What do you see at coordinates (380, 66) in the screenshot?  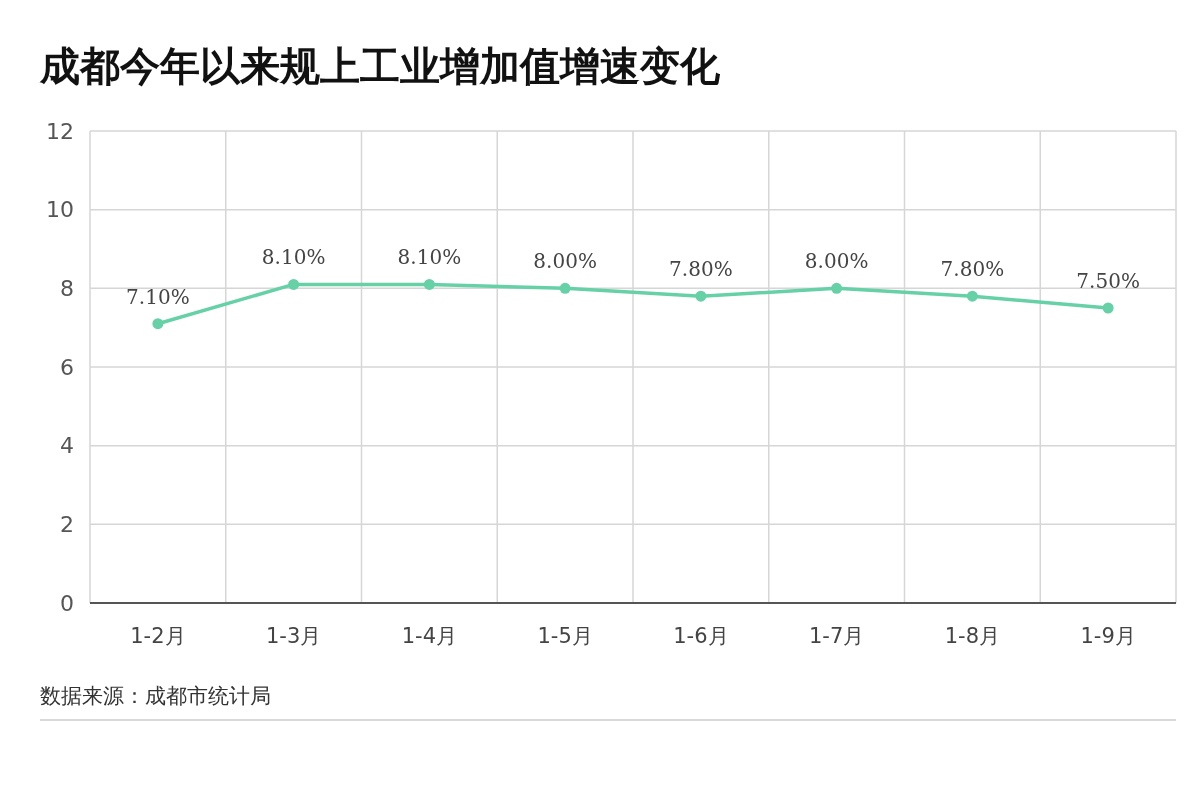 I see `chart-title: 成都今年以来规上工业增加值增速变化` at bounding box center [380, 66].